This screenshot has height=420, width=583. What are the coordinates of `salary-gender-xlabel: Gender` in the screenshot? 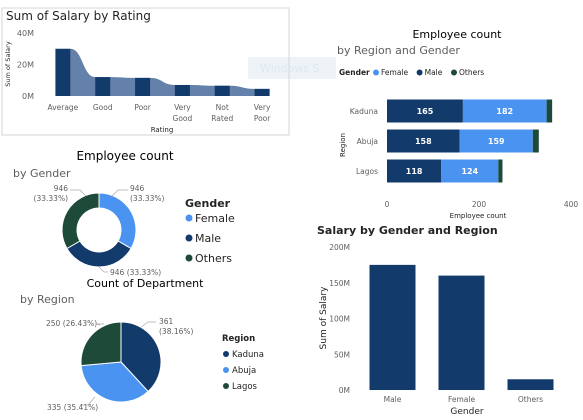 It's located at (466, 412).